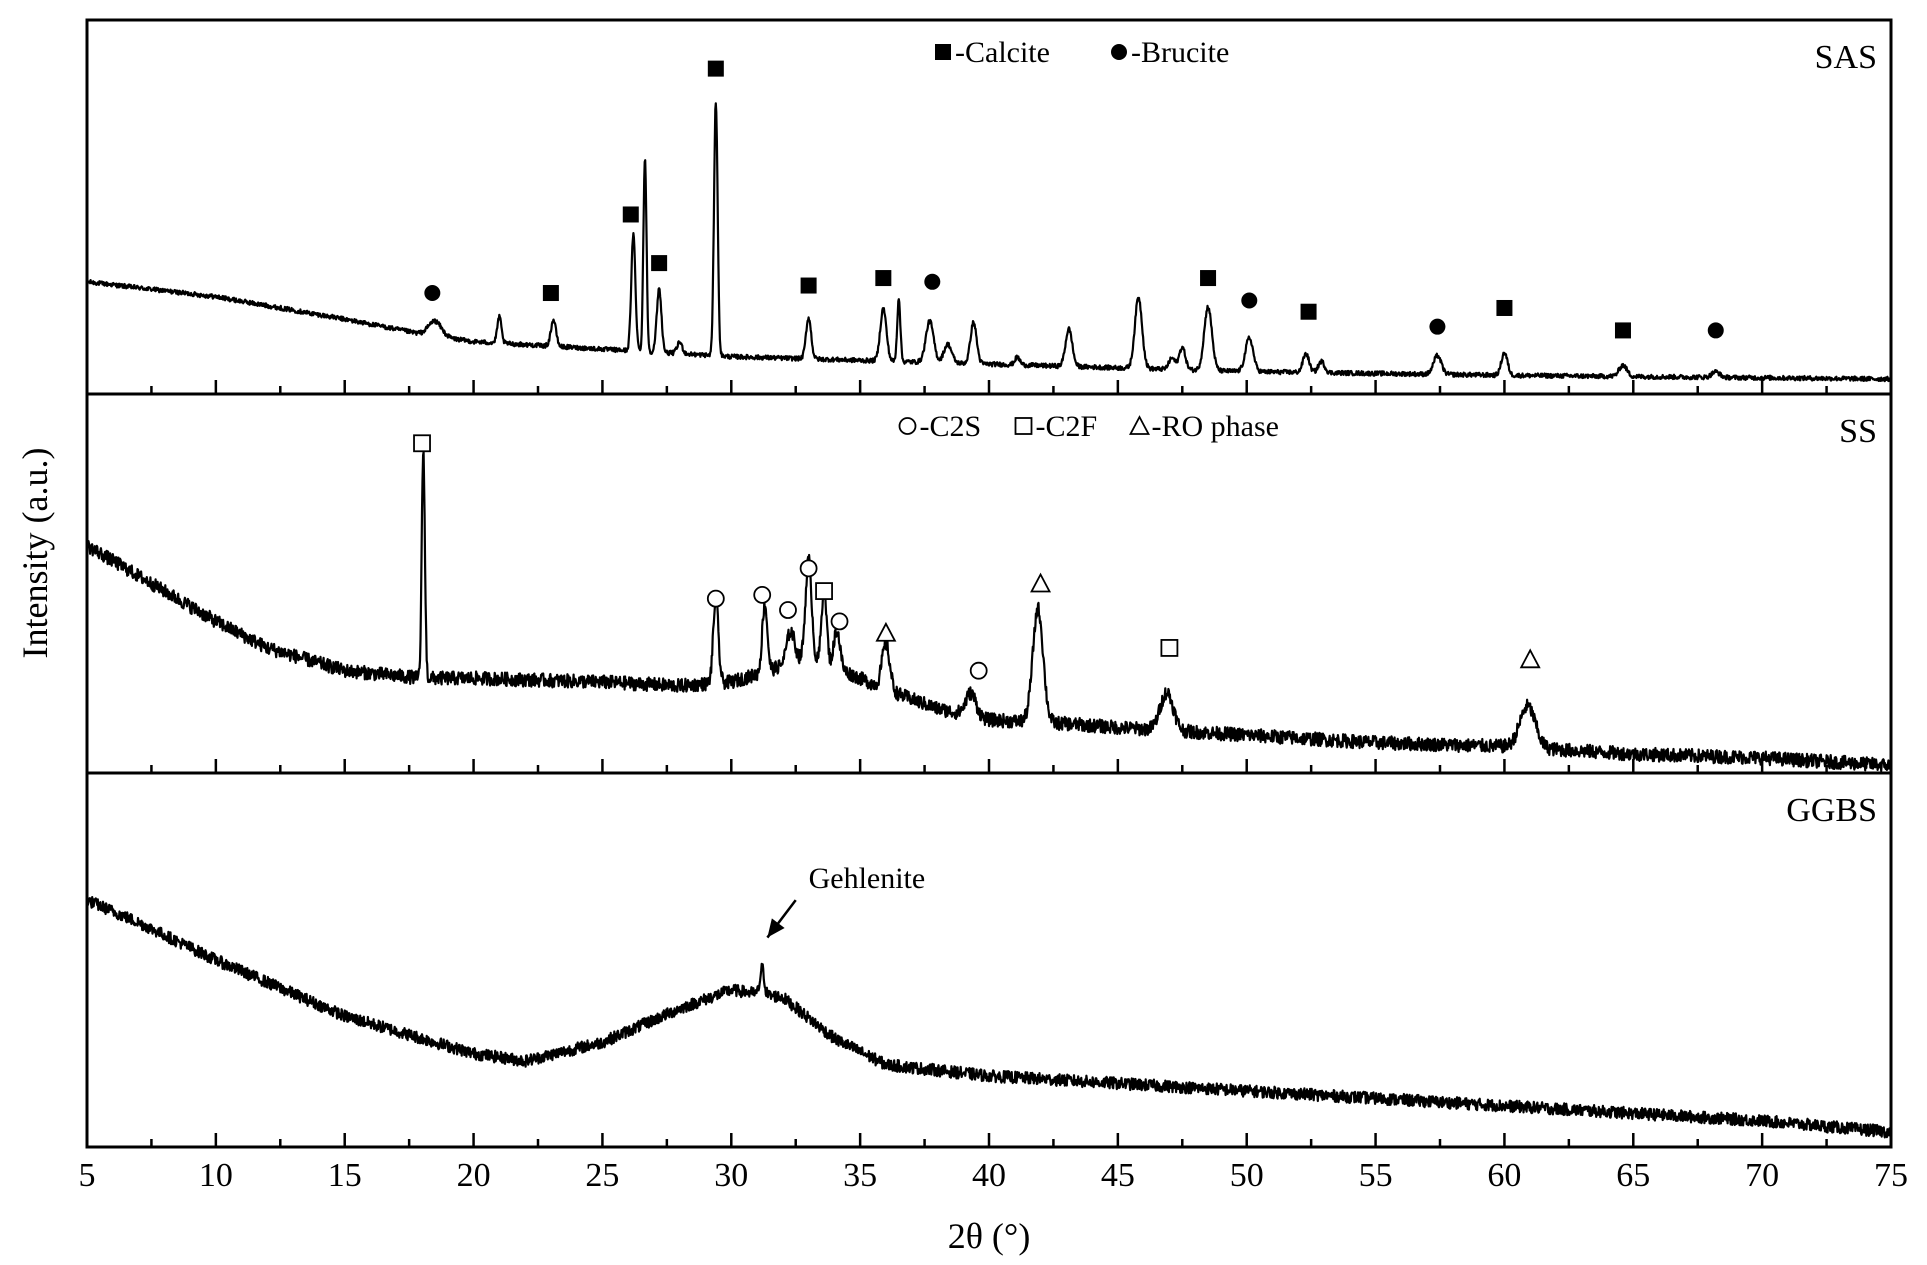 This screenshot has height=1265, width=1927. I want to click on annotation-label: Gehlenite, so click(867, 878).